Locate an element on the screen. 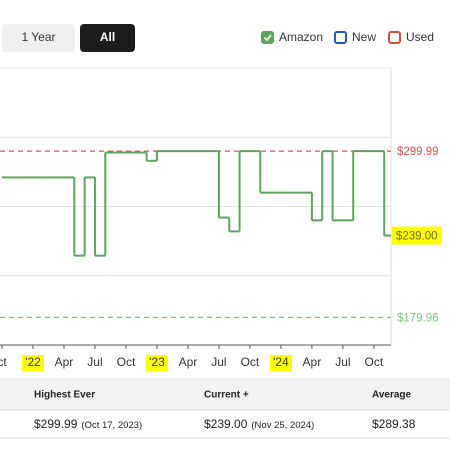 This screenshot has height=450, width=450. x-tick-label: '22 is located at coordinates (33, 362).